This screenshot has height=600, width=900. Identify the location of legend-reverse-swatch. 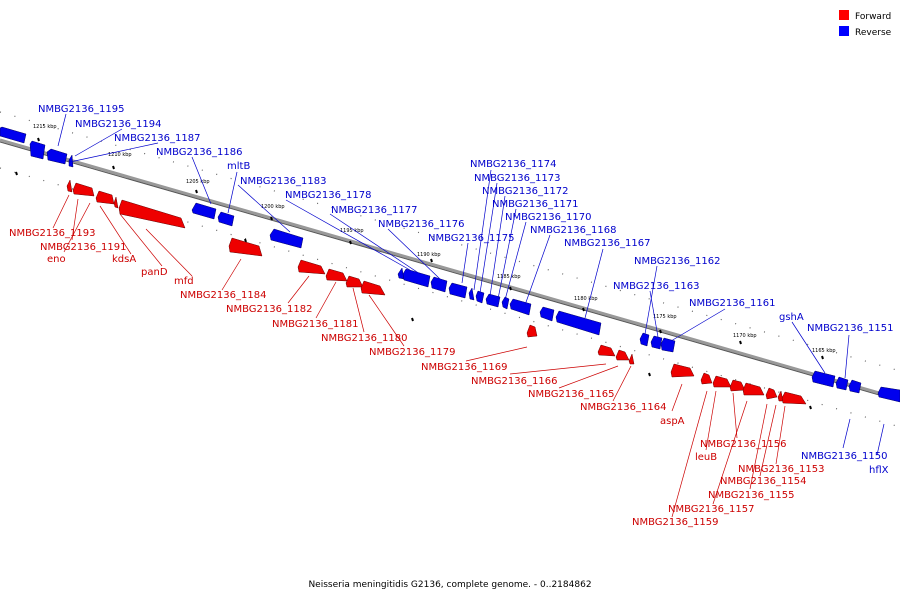
(844, 31).